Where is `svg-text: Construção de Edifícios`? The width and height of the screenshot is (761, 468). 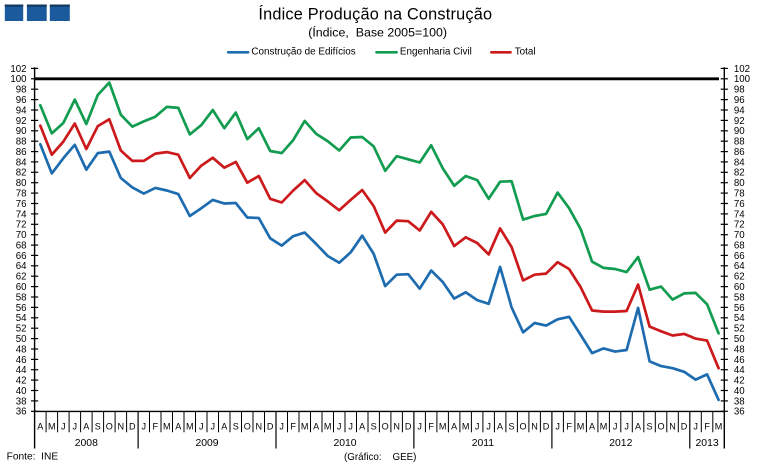
svg-text: Construção de Edifícios is located at coordinates (303, 52).